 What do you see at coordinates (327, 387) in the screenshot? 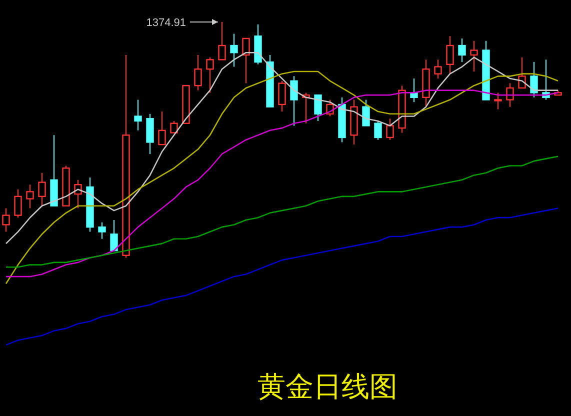
I see `text: 黄金日线图` at bounding box center [327, 387].